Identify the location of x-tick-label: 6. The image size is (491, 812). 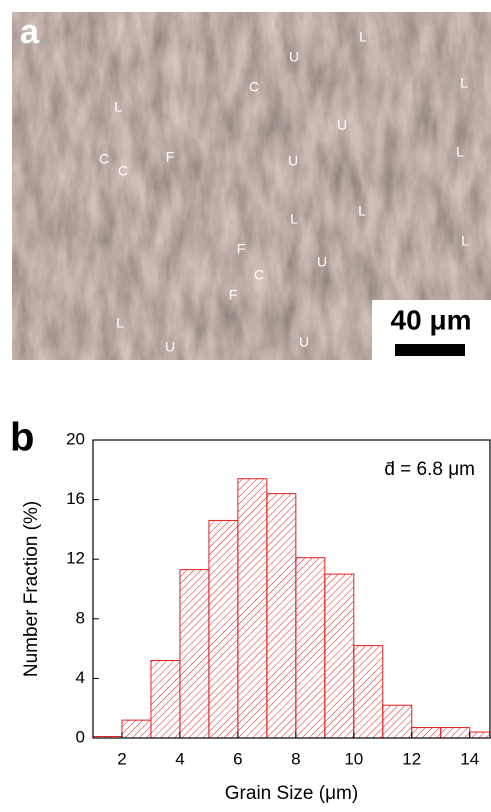
(237, 758).